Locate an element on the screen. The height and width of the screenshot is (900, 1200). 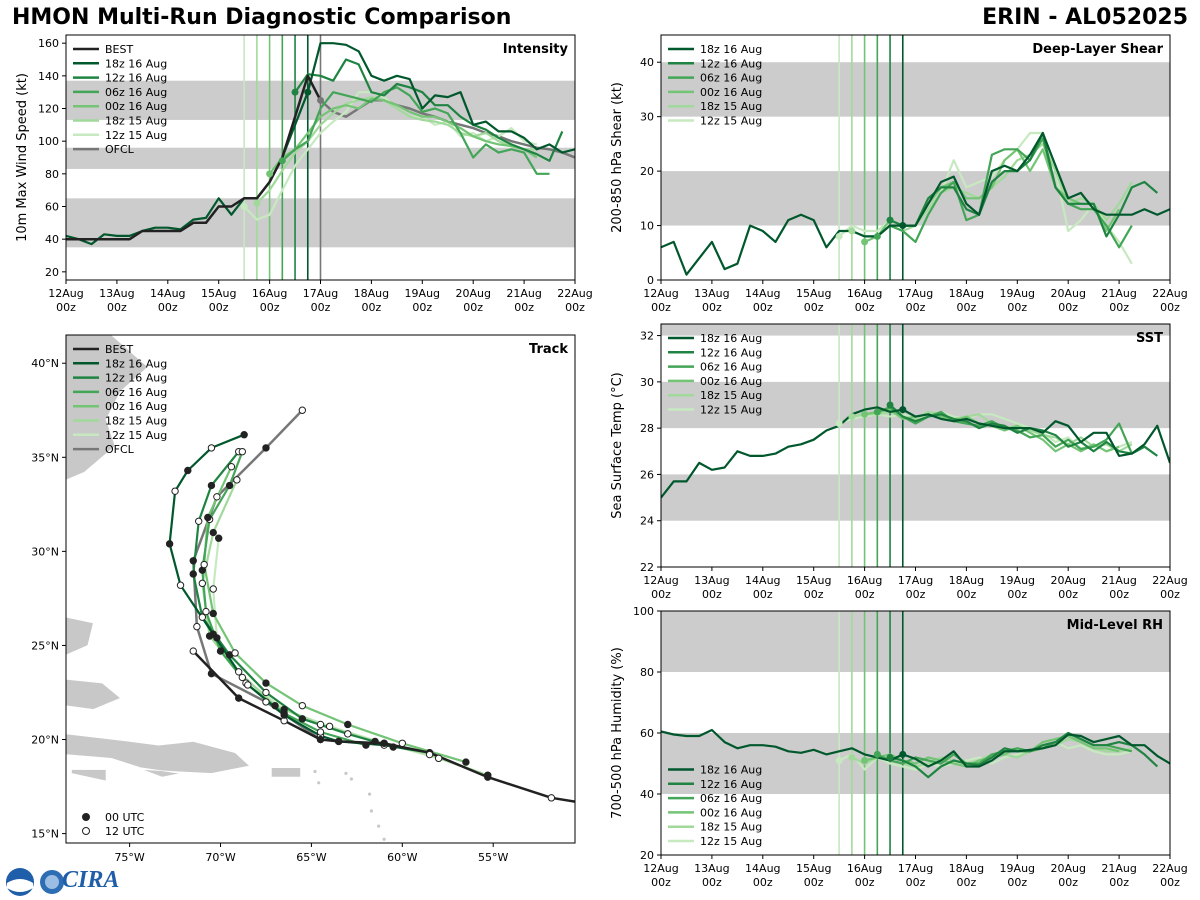
shear-xtick-label: 14Aug is located at coordinates (762, 293).